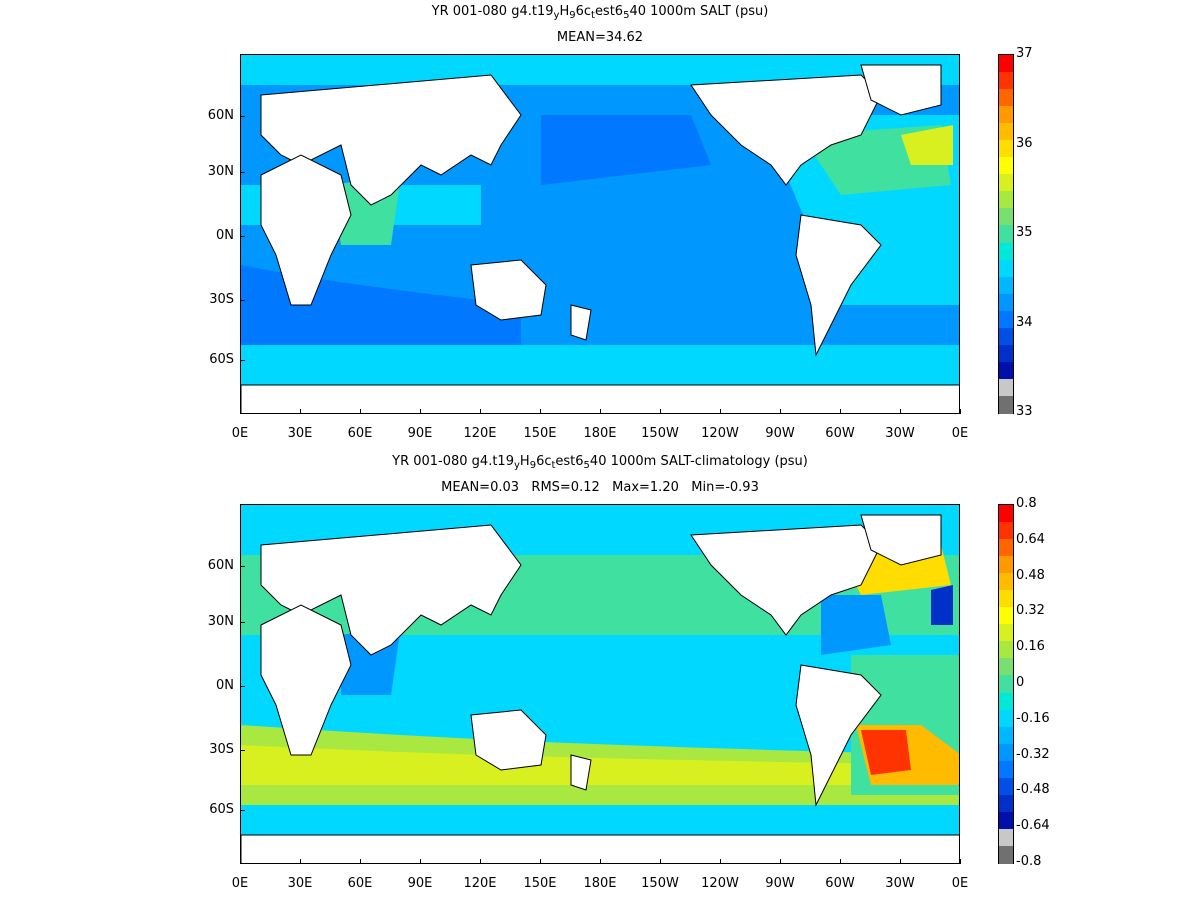 The height and width of the screenshot is (900, 1200). I want to click on colorbar-label: 35, so click(1024, 232).